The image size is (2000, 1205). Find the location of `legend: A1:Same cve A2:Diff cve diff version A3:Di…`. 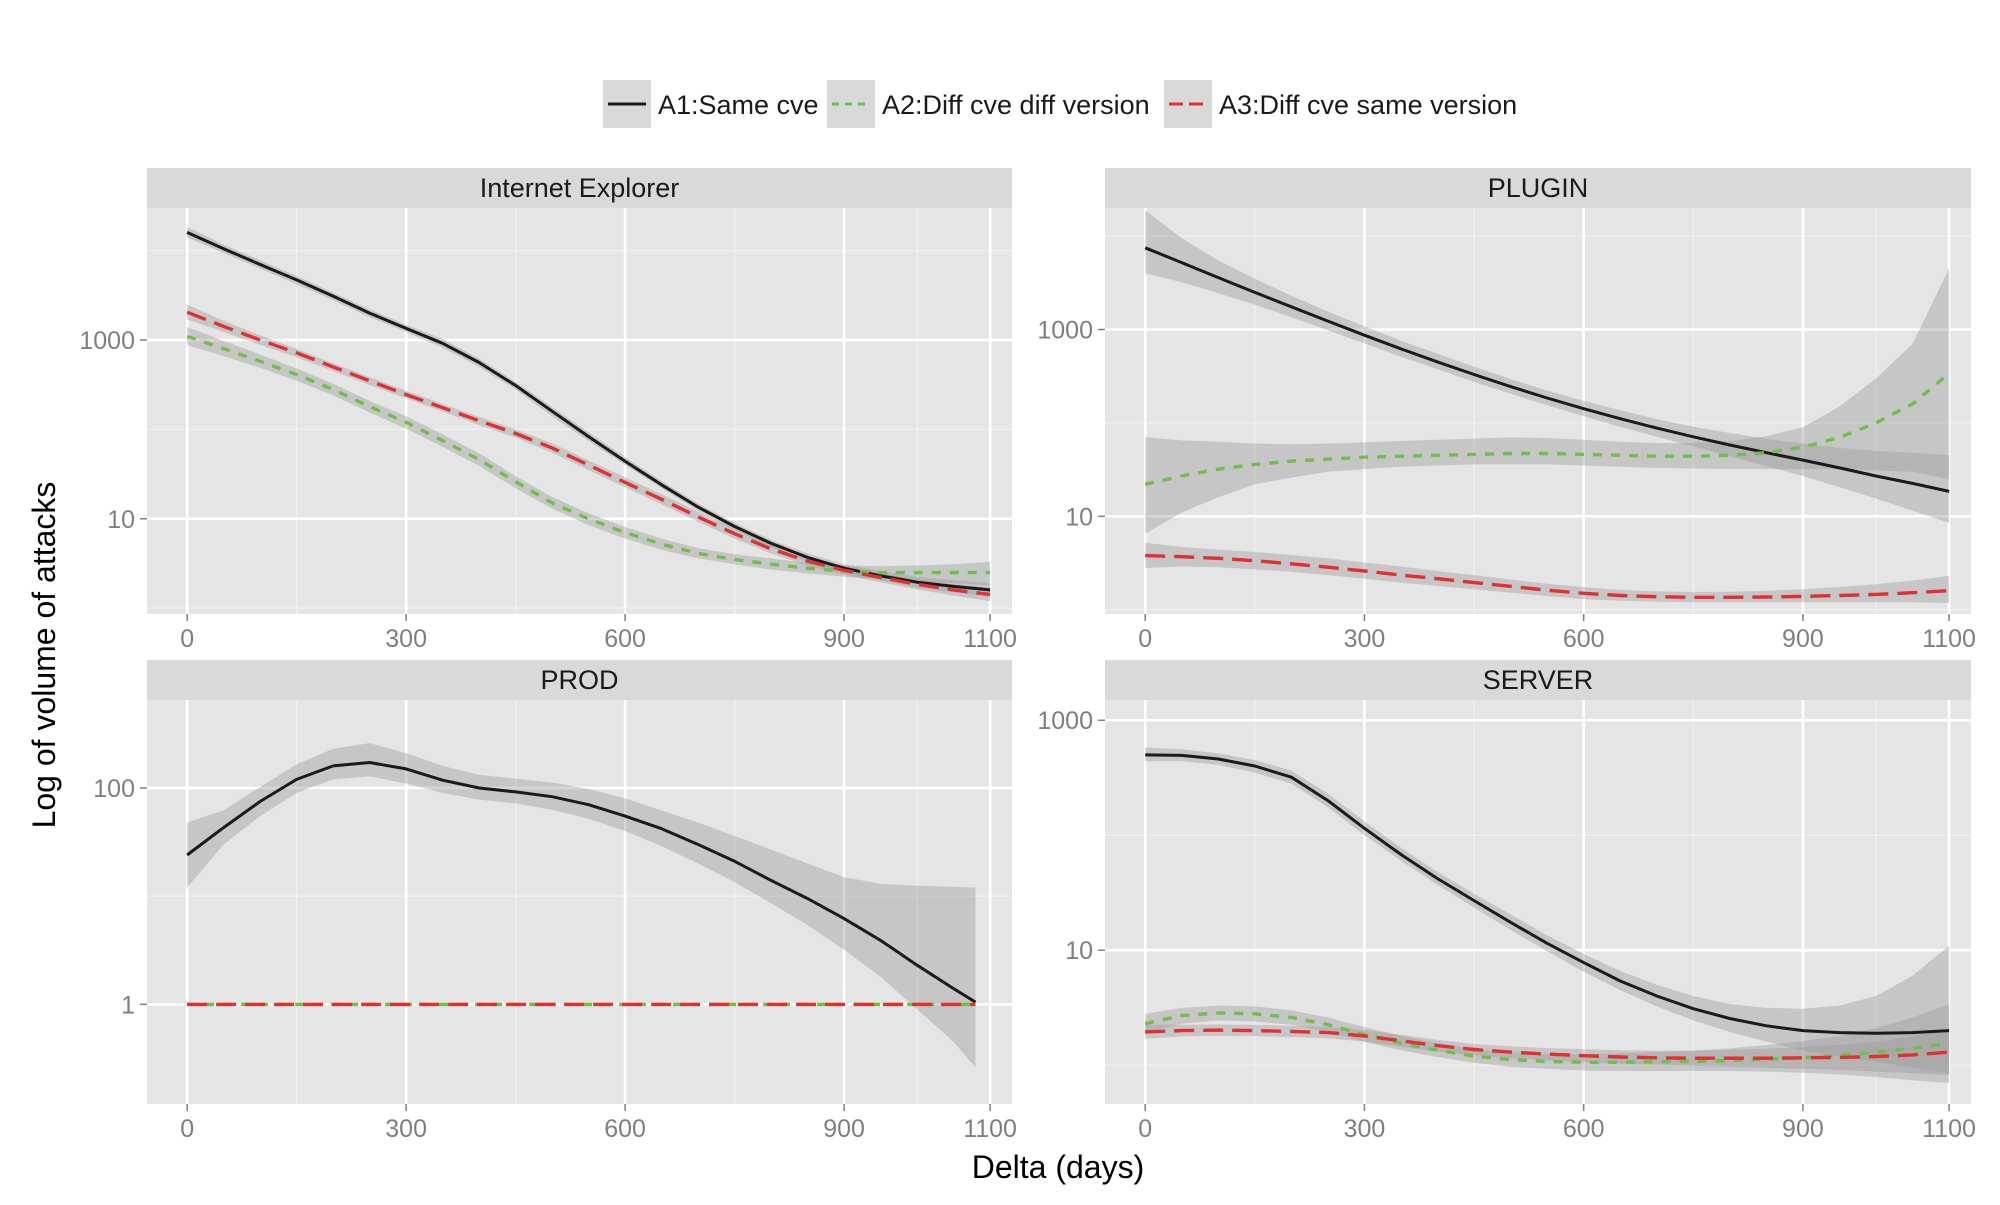

legend: A1:Same cve A2:Diff cve diff version A3:Di… is located at coordinates (1060, 104).